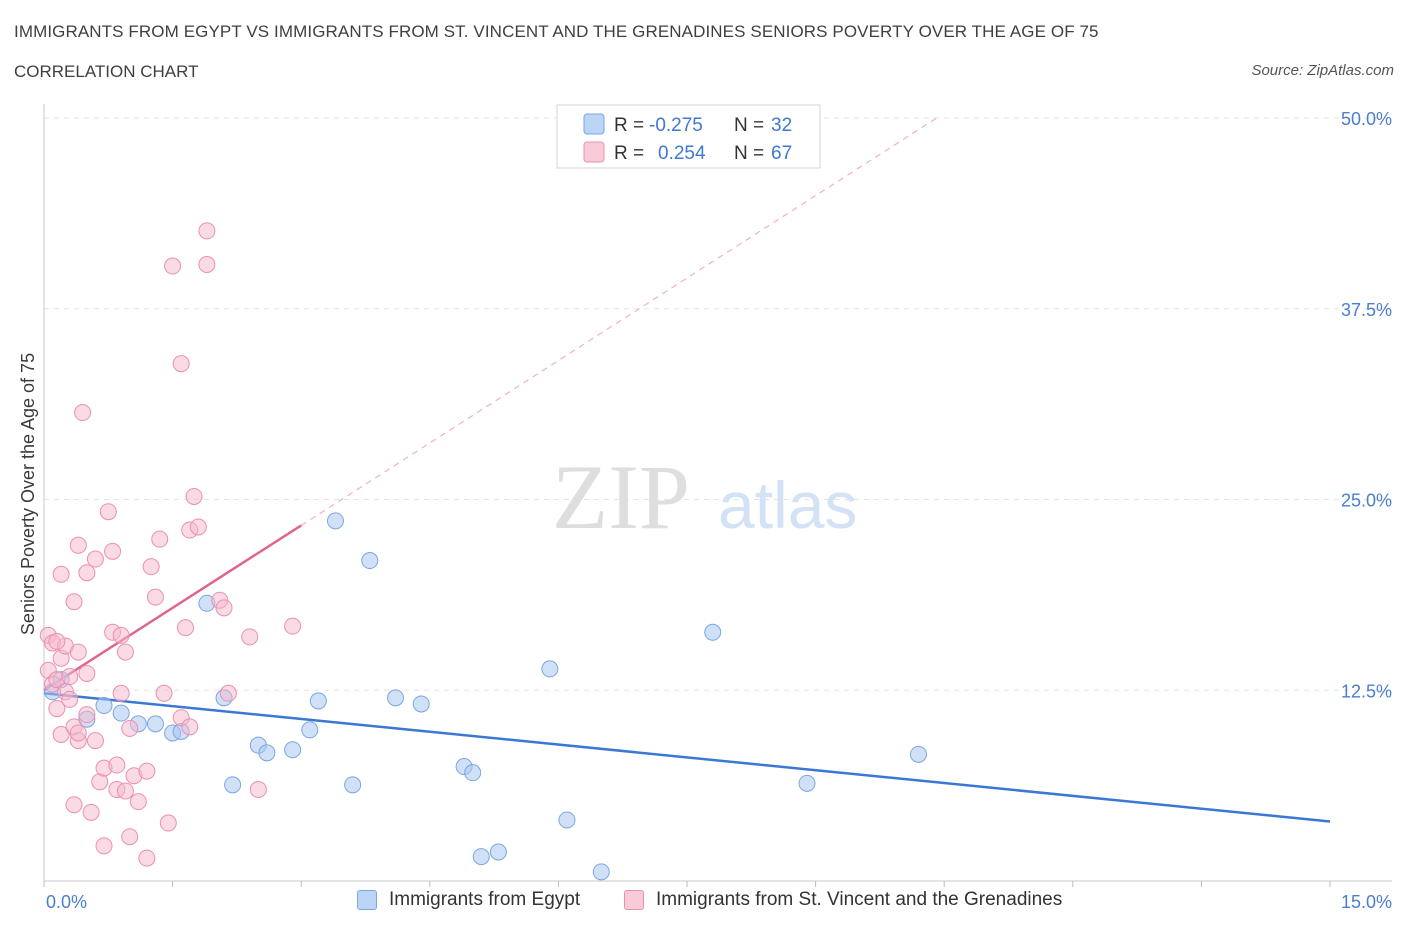  What do you see at coordinates (687, 757) in the screenshot?
I see `trend-line-egypt` at bounding box center [687, 757].